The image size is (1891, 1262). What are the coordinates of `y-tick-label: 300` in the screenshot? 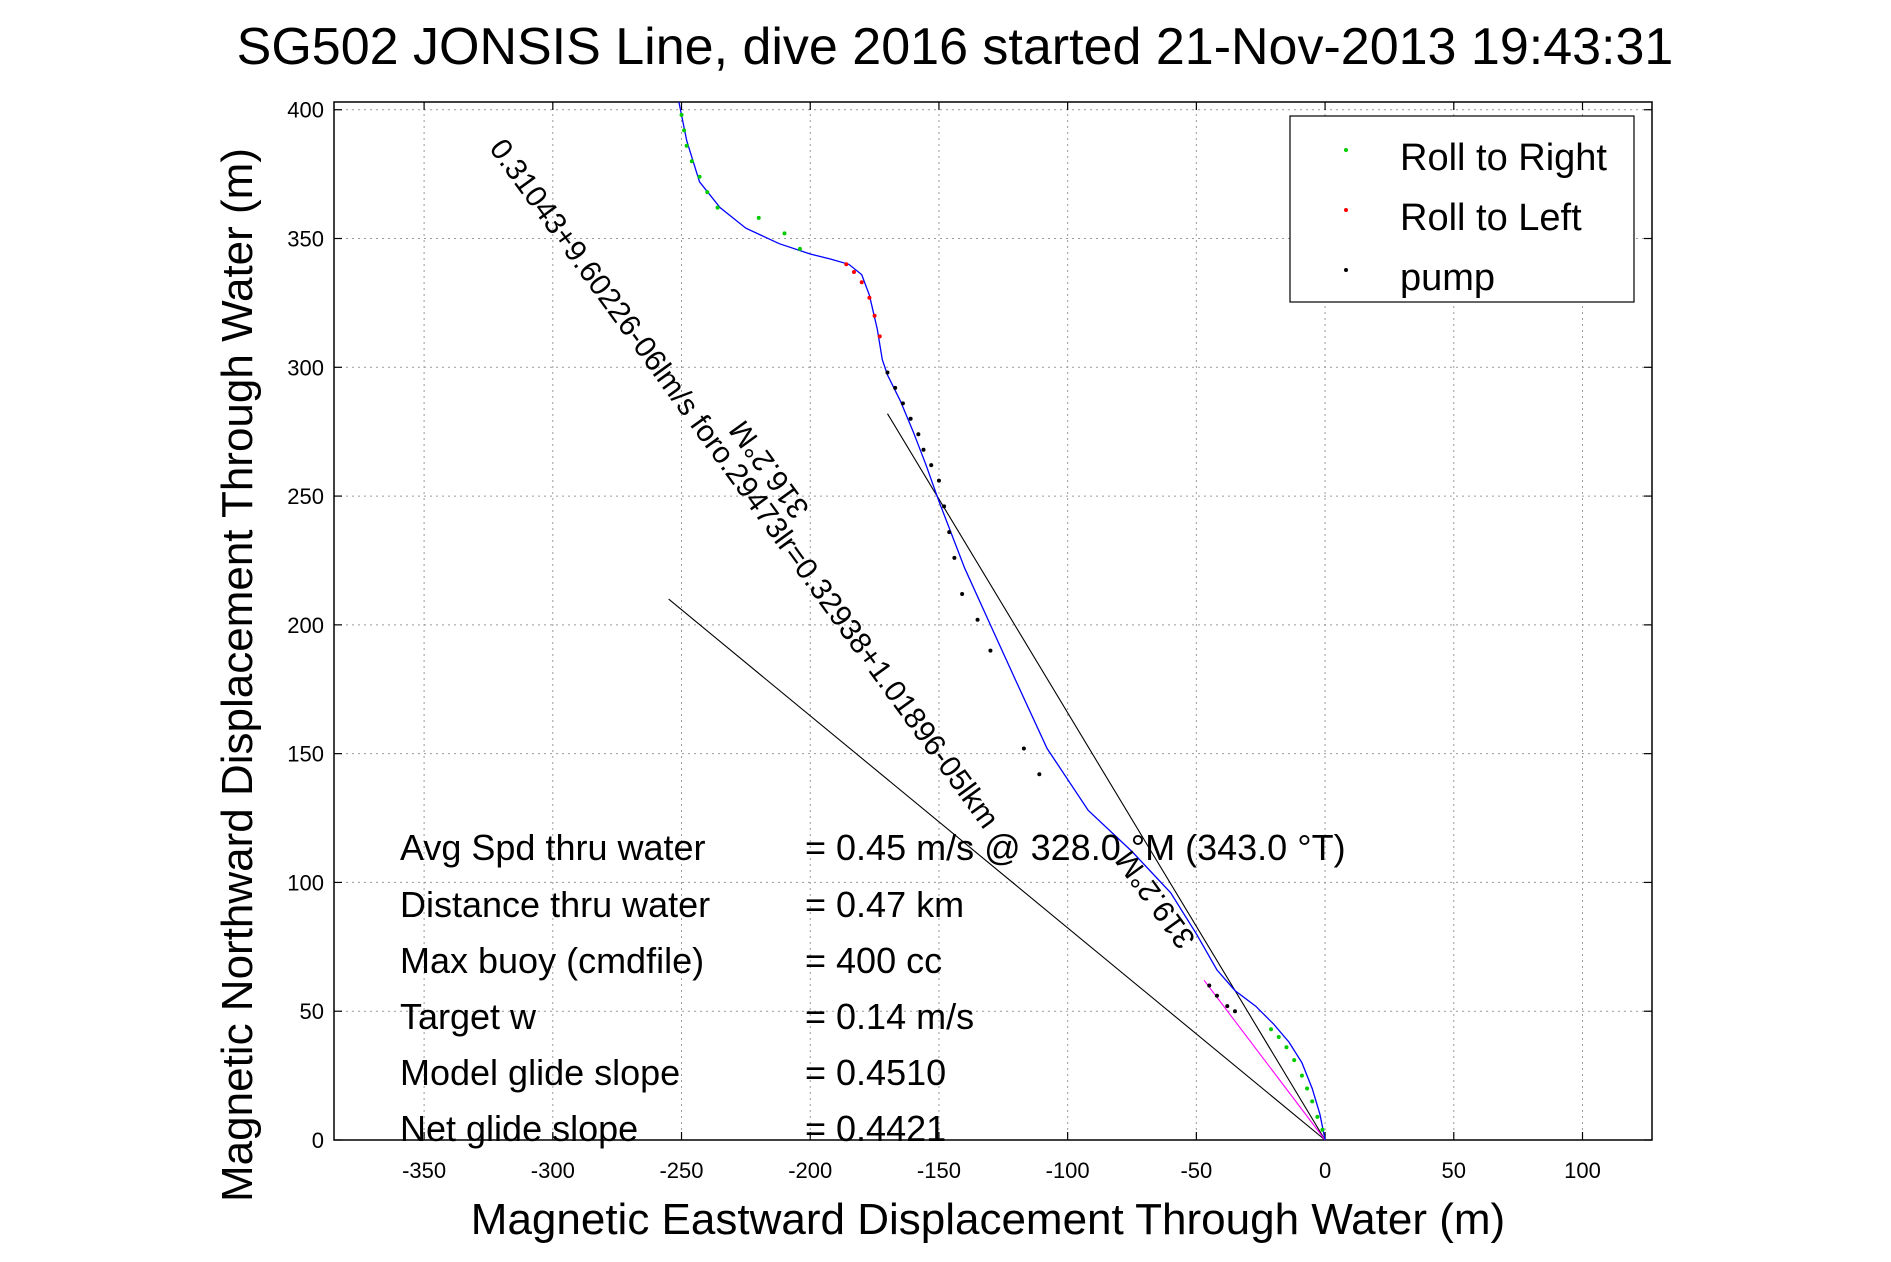 It's located at (305, 367).